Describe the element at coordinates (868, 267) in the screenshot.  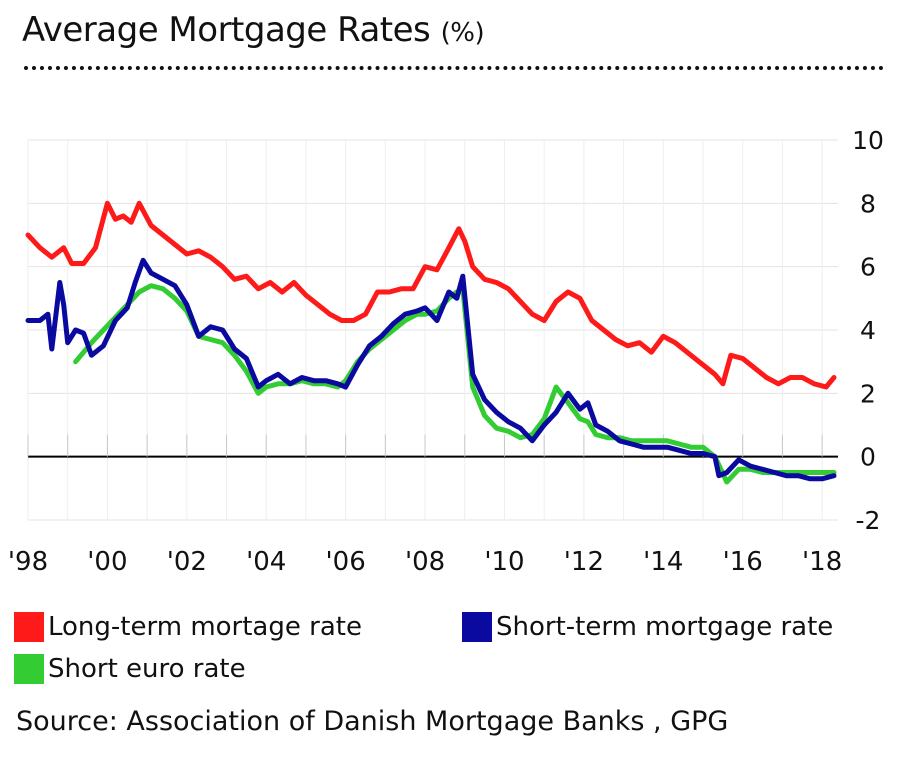
I see `y-tick-label: 6` at that location.